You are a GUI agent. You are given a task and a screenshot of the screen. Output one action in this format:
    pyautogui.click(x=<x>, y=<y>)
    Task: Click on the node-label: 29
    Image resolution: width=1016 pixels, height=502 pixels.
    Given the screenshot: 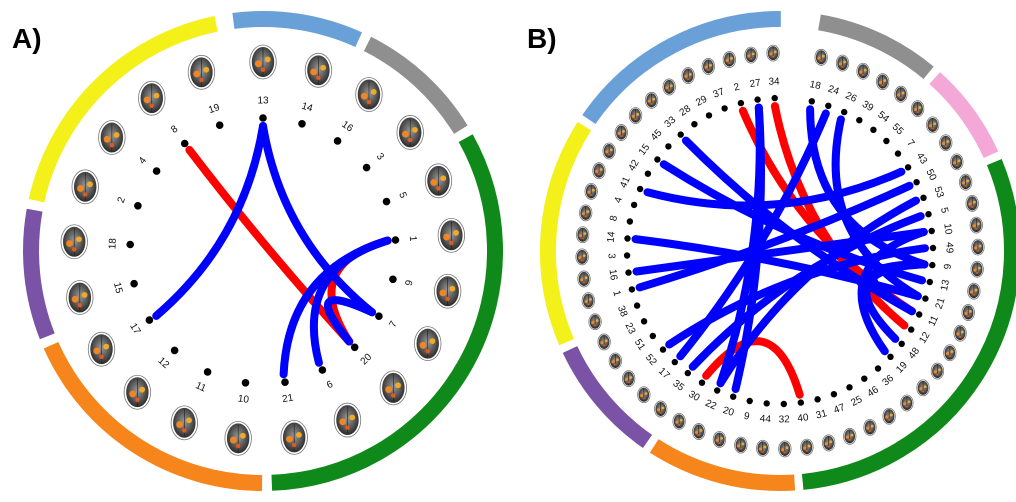 What is the action you would take?
    pyautogui.click(x=701, y=101)
    